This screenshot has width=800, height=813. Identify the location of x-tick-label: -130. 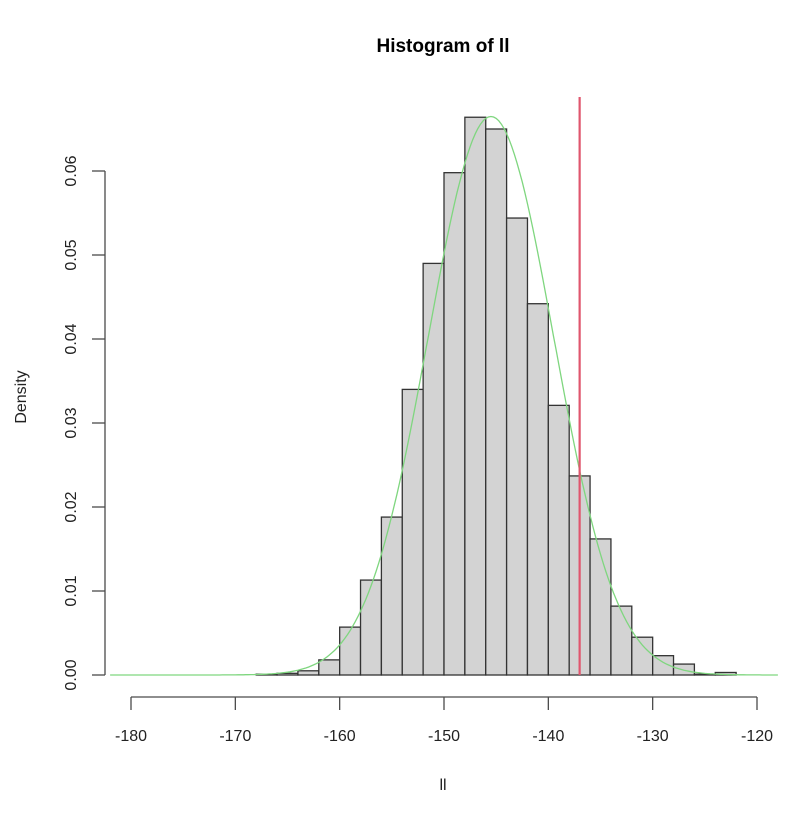
(653, 736).